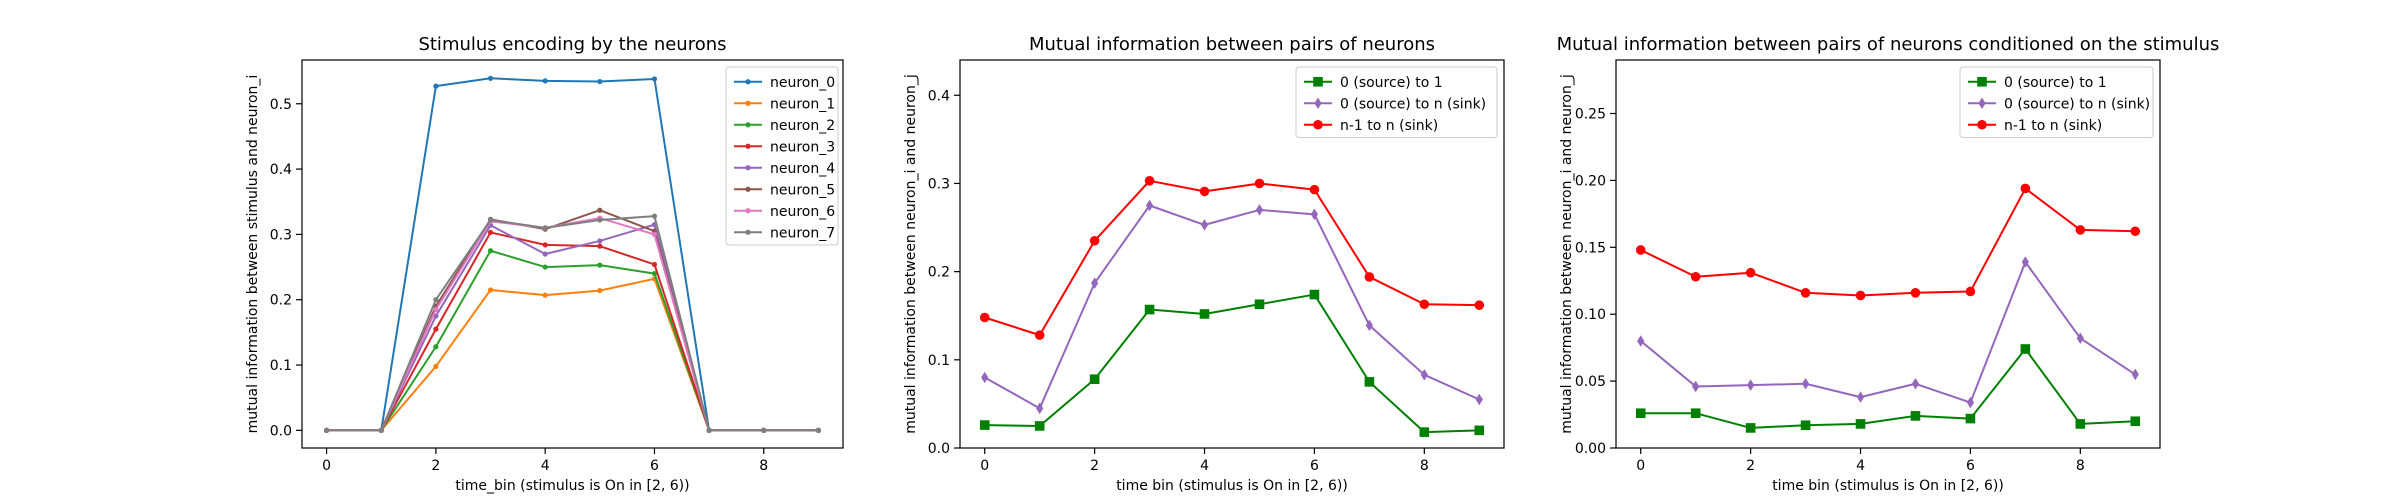 This screenshot has width=2400, height=500. What do you see at coordinates (1391, 83) in the screenshot?
I see `legend-label: 0 (source) to 1` at bounding box center [1391, 83].